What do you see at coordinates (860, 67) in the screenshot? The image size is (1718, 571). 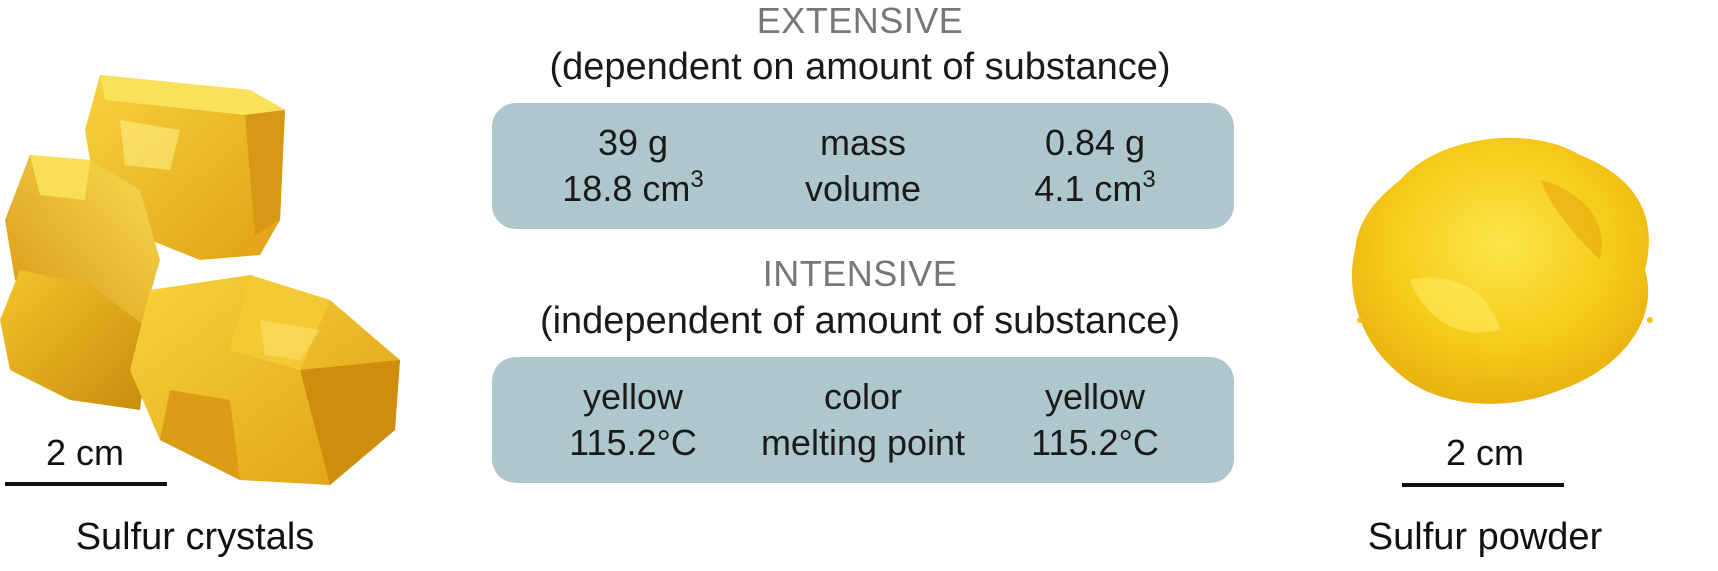 I see `extensive-subtitle: (dependent on amount of substance)` at bounding box center [860, 67].